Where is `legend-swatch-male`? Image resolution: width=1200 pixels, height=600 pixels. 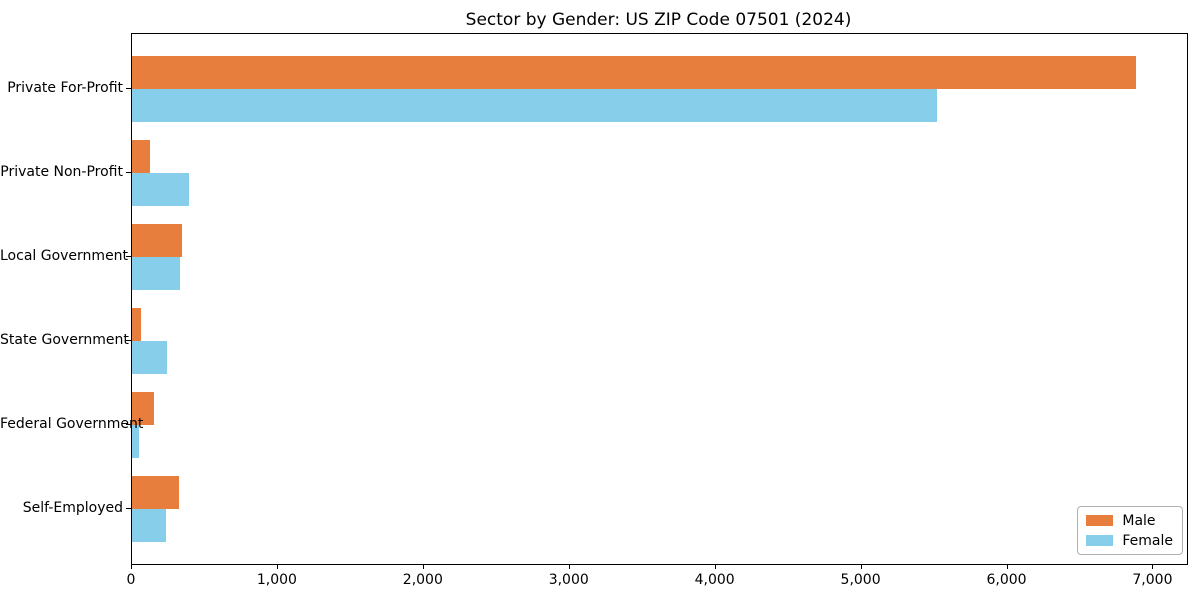
legend-swatch-male is located at coordinates (1100, 520).